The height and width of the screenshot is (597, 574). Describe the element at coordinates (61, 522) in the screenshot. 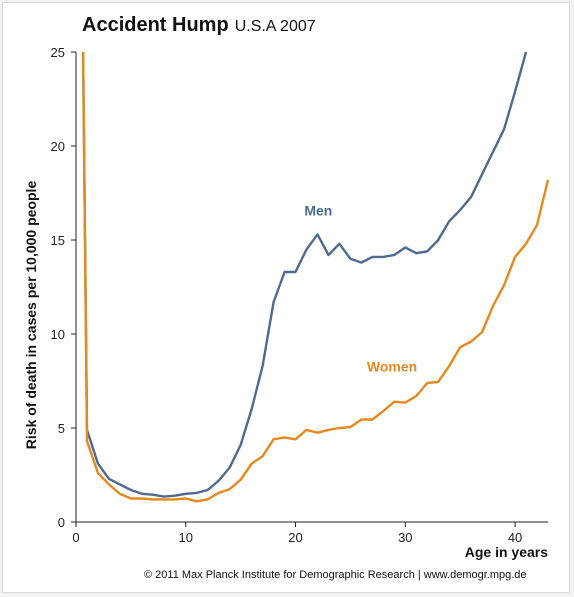

I see `y-tick-label: 0` at that location.